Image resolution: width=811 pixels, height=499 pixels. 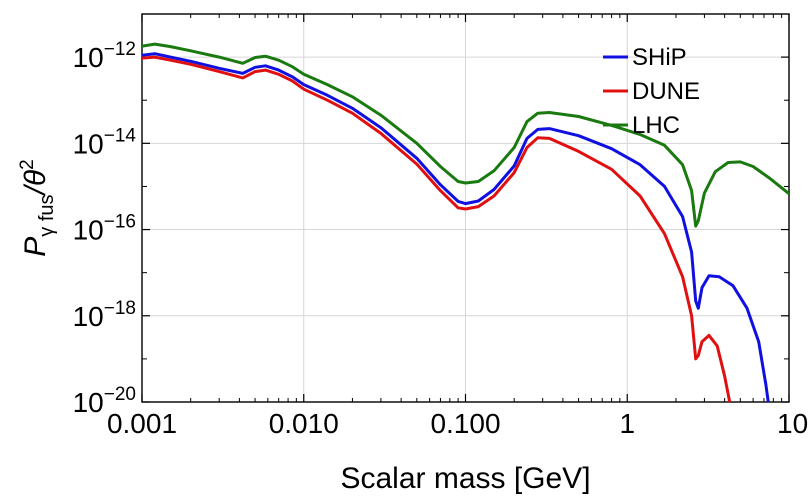 I want to click on y-tick-label: 10−12, so click(x=104, y=56).